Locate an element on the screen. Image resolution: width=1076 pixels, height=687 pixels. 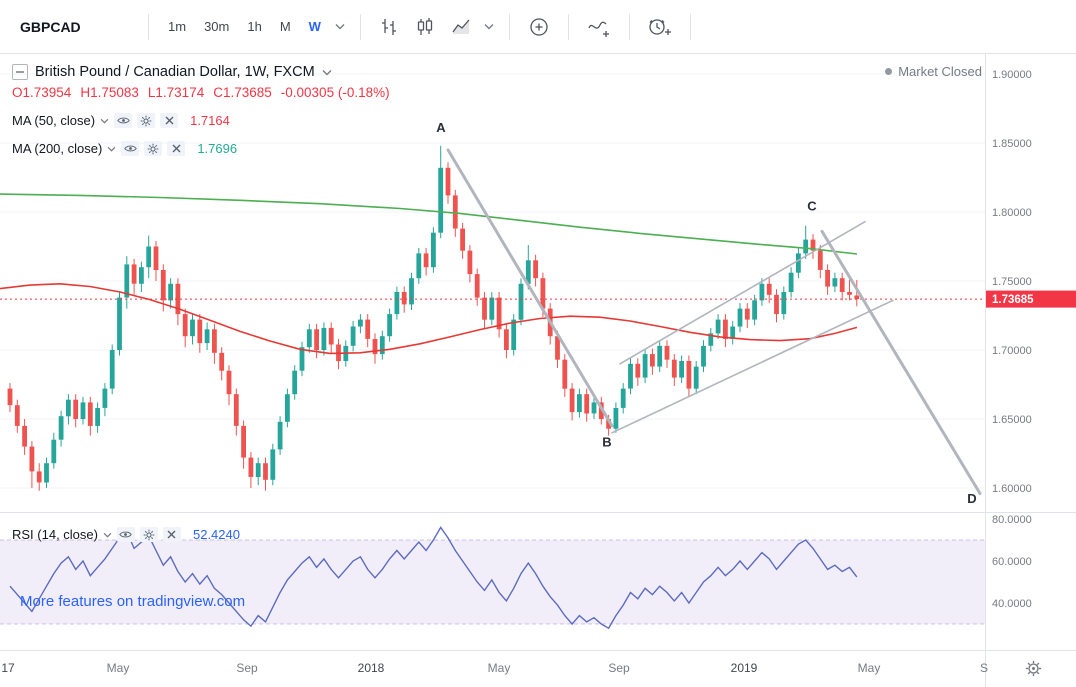
bars-style-button is located at coordinates (389, 27).